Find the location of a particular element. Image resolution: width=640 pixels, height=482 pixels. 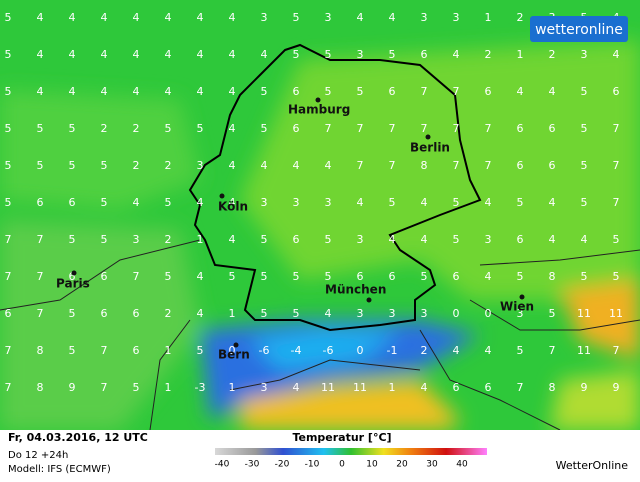

legend-bar is located at coordinates (351, 451).